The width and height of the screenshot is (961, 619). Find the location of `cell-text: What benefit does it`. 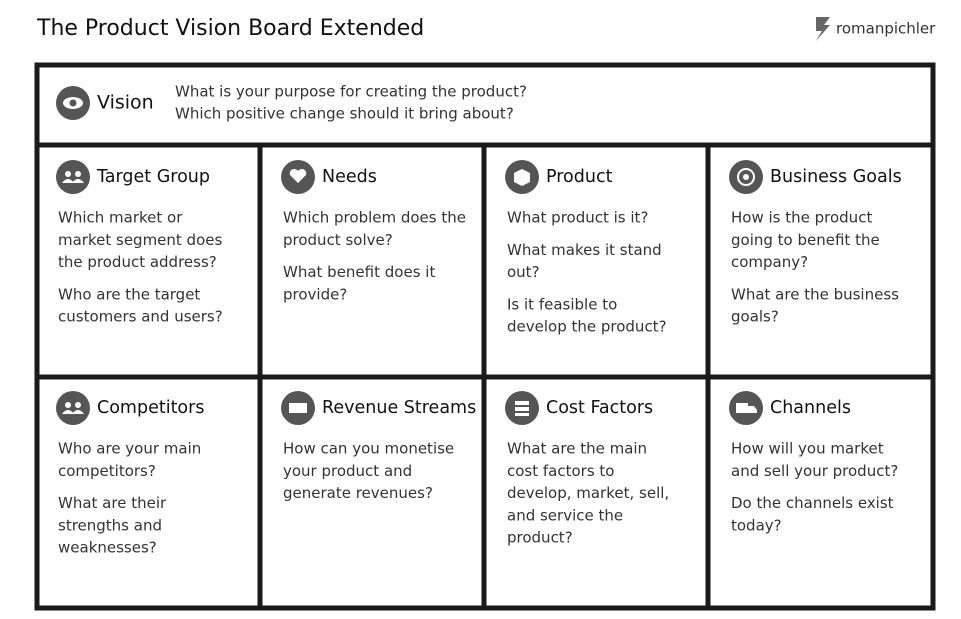

cell-text: What benefit does it is located at coordinates (359, 272).